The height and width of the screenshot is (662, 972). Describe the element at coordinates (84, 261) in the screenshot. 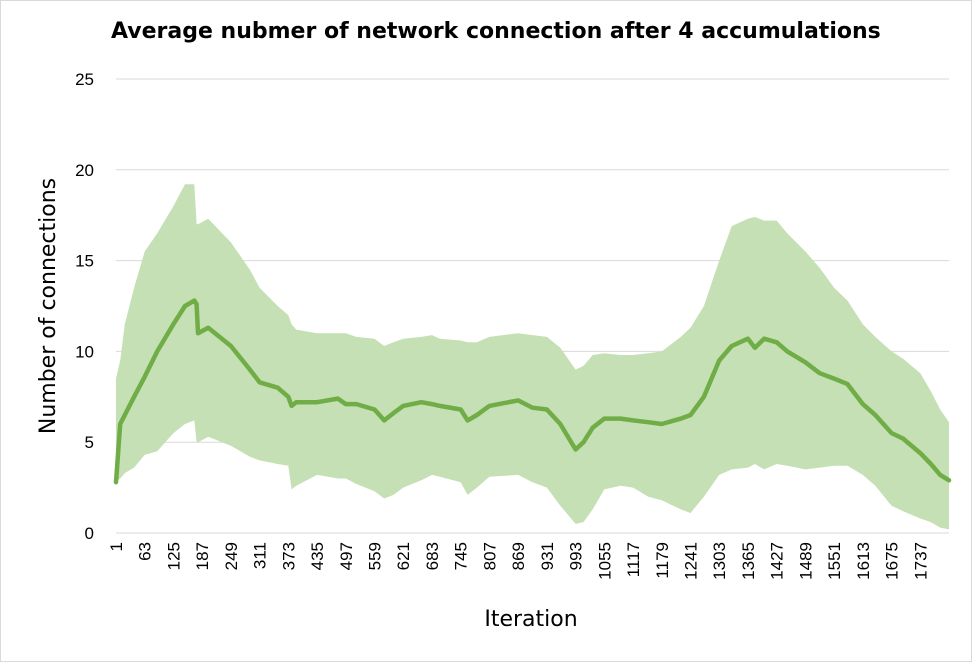

I see `y-tick-label: 15` at that location.